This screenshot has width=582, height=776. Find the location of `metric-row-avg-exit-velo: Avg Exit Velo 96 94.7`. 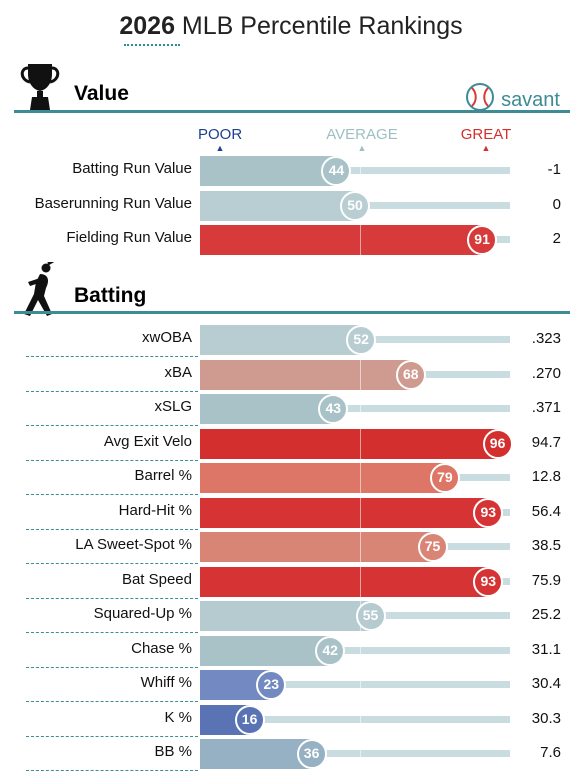

metric-row-avg-exit-velo: Avg Exit Velo 96 94.7 is located at coordinates (291, 444).